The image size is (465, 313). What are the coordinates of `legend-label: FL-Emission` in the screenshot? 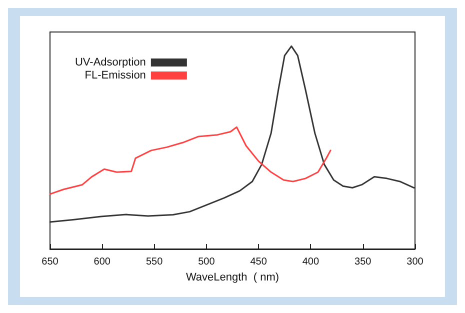 It's located at (115, 76).